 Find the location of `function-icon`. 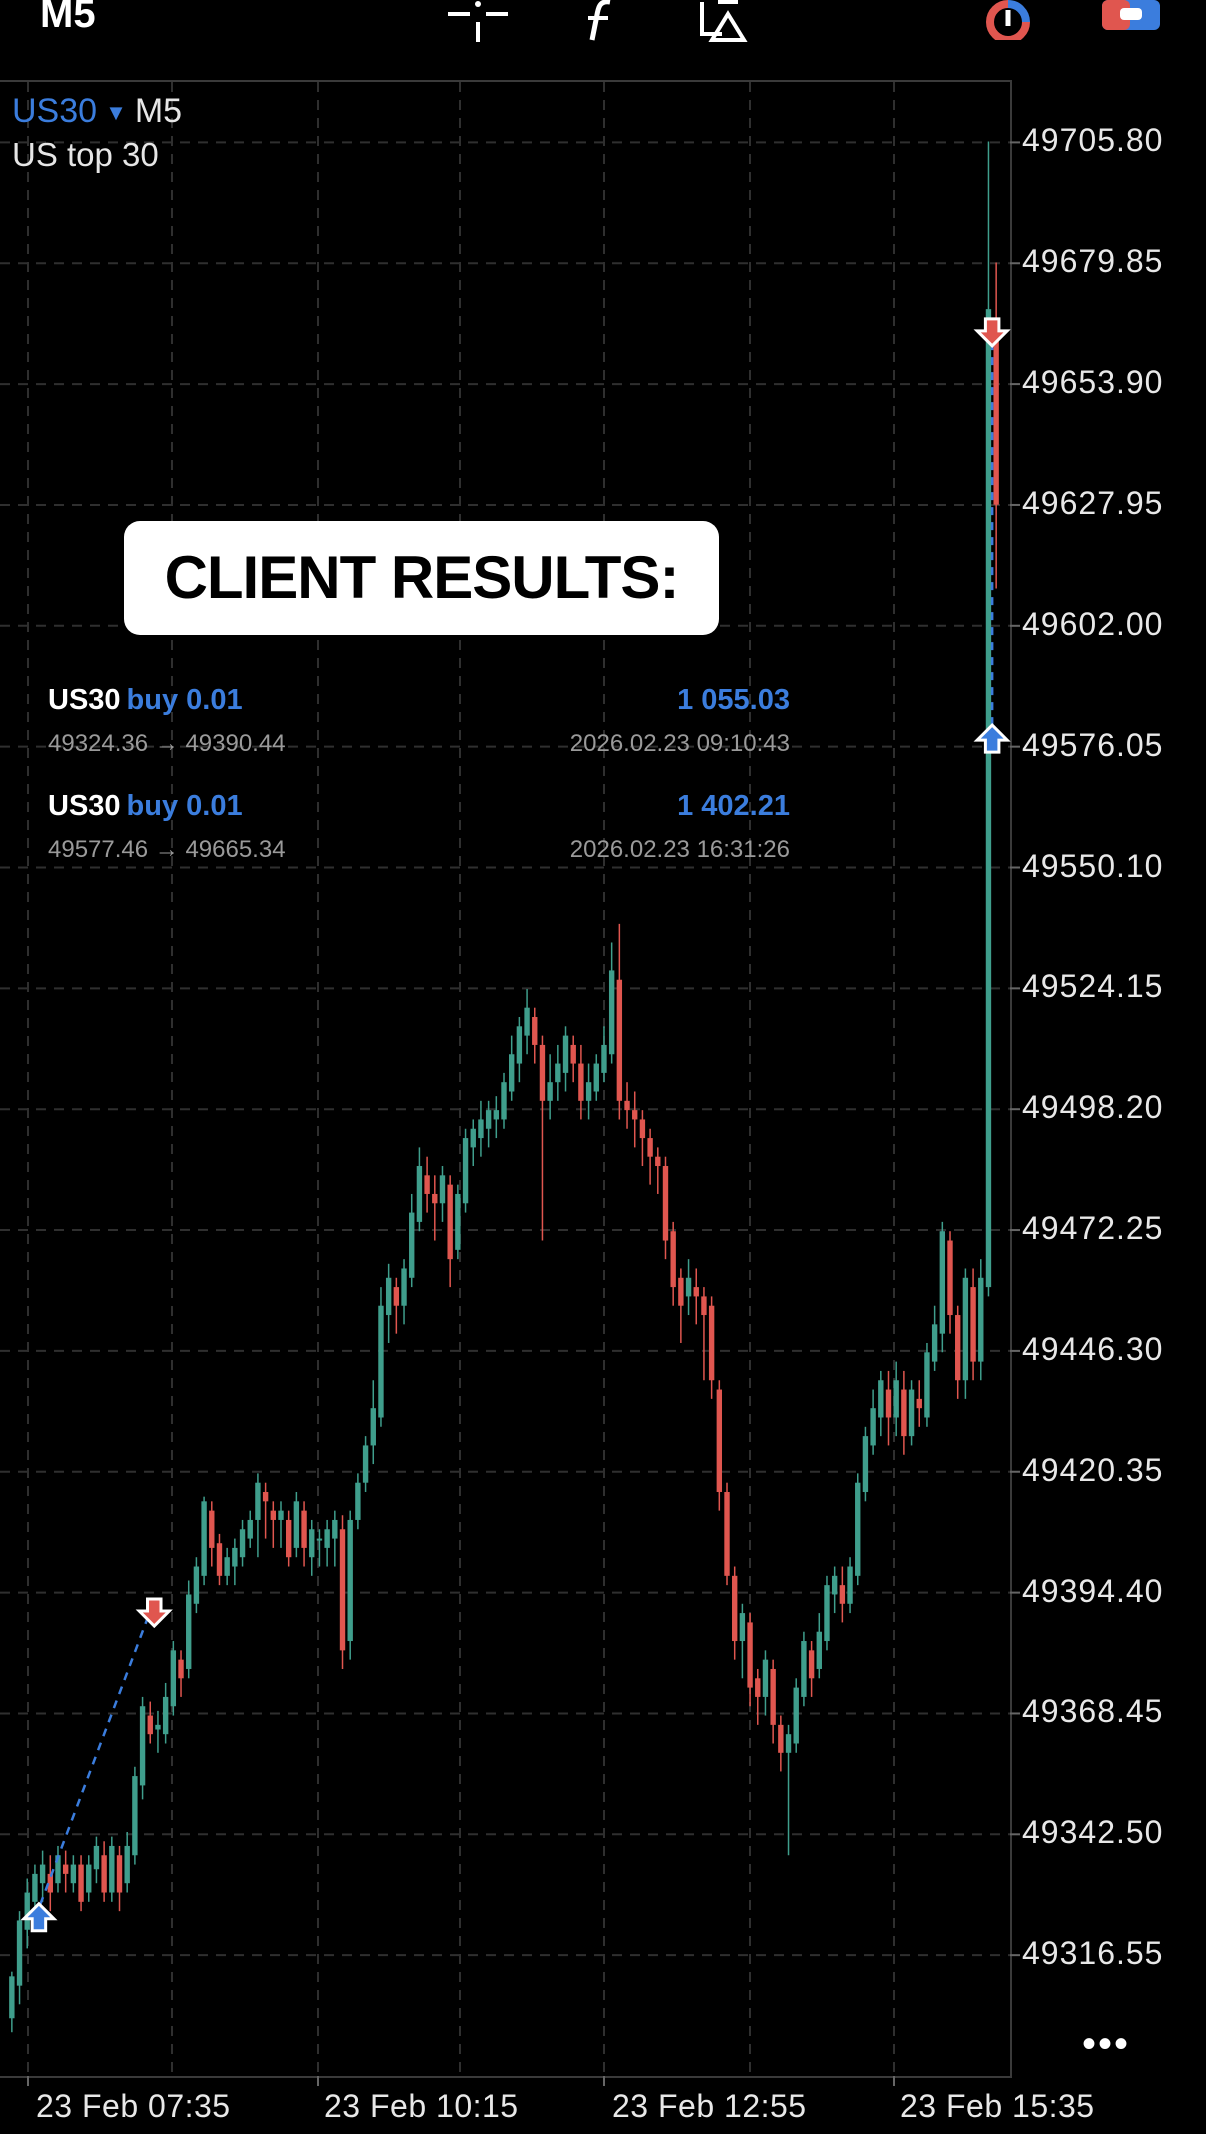

function-icon is located at coordinates (600, 22).